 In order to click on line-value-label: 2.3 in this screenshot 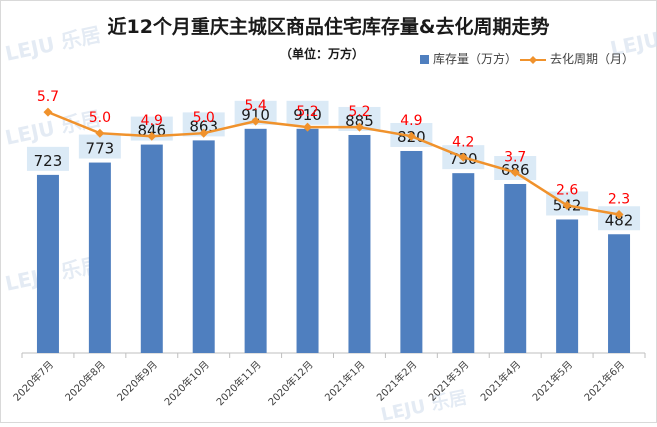, I will do `click(619, 199)`.